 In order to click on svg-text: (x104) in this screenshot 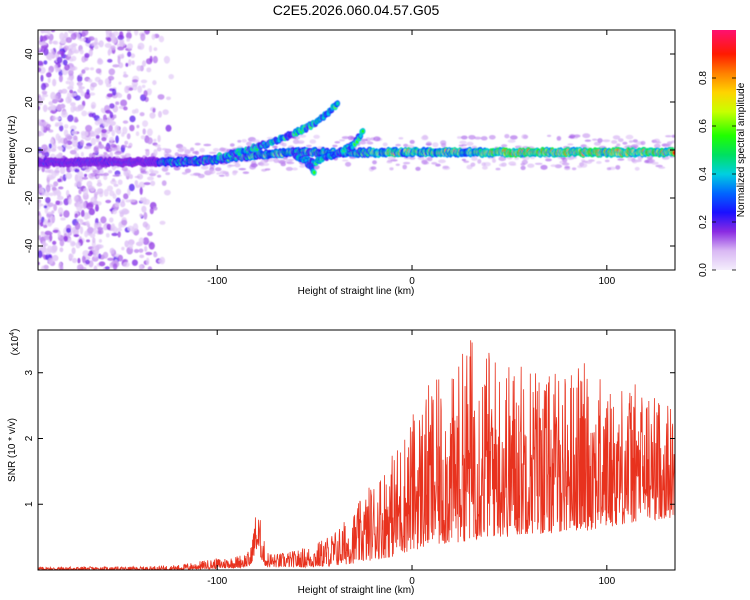, I will do `click(15, 342)`.